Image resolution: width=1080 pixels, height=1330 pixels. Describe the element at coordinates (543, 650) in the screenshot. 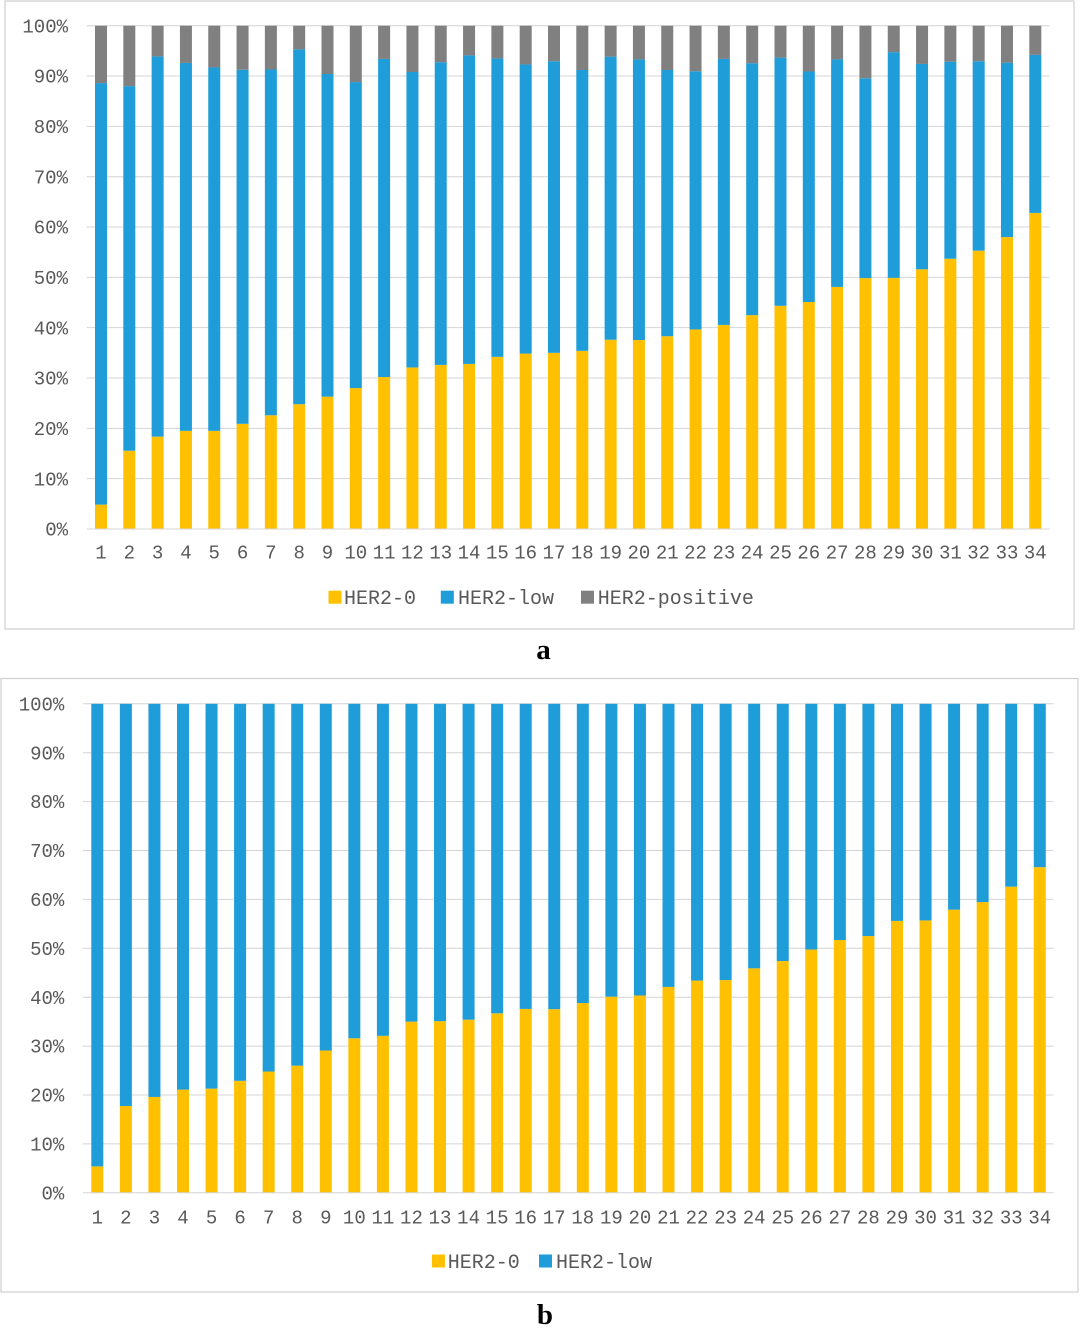

I see `svg-text: a` at that location.